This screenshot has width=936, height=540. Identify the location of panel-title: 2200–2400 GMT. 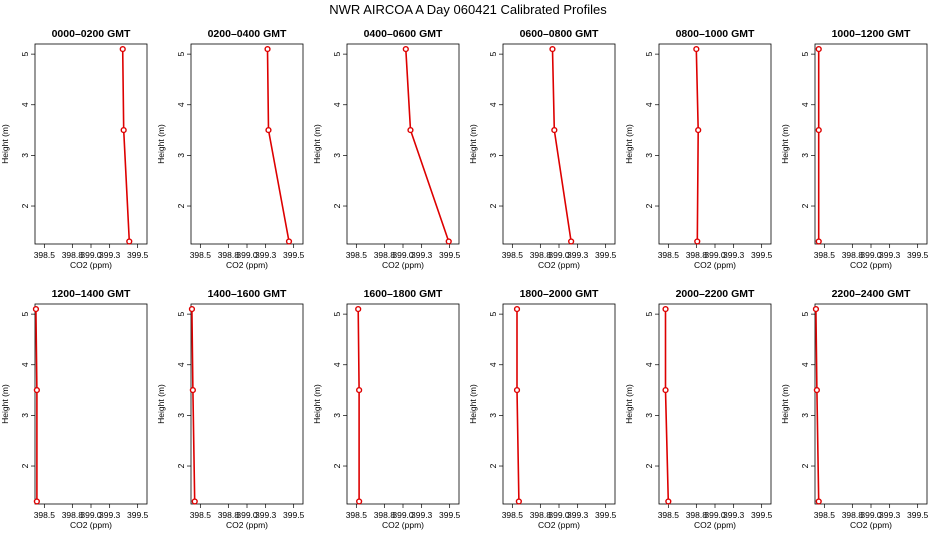
(871, 294).